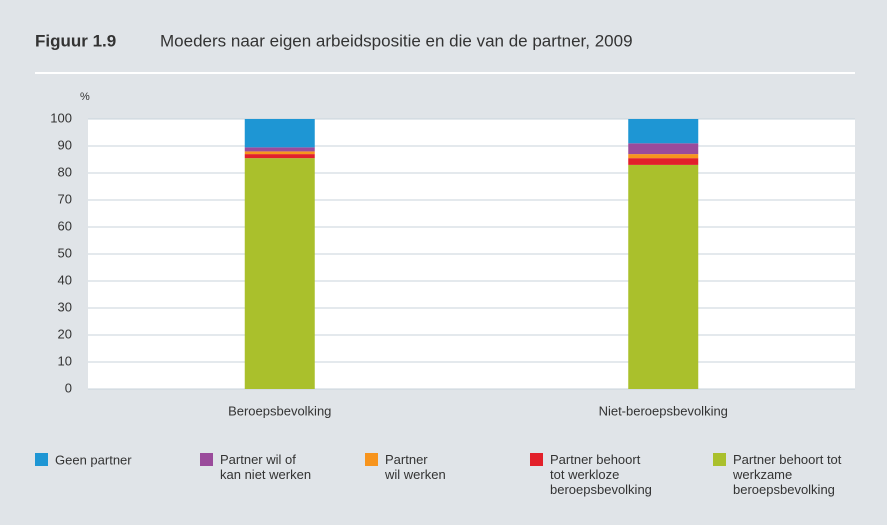 This screenshot has height=525, width=887. What do you see at coordinates (279, 410) in the screenshot?
I see `x-tick-label: Beroepsbevolking` at bounding box center [279, 410].